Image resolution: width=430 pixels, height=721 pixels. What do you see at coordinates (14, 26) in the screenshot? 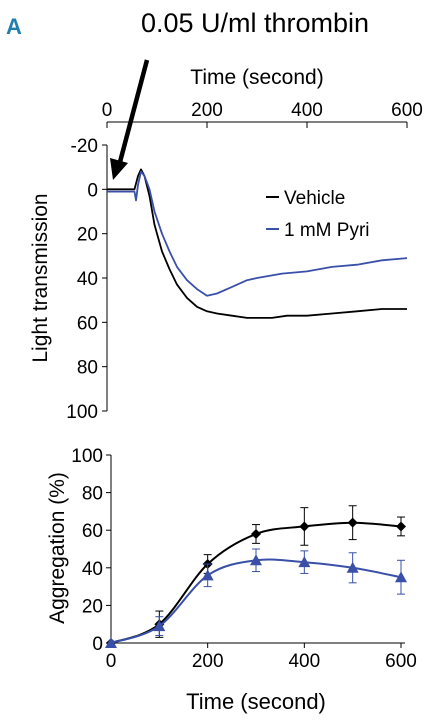
I see `panel-label: A` at bounding box center [14, 26].